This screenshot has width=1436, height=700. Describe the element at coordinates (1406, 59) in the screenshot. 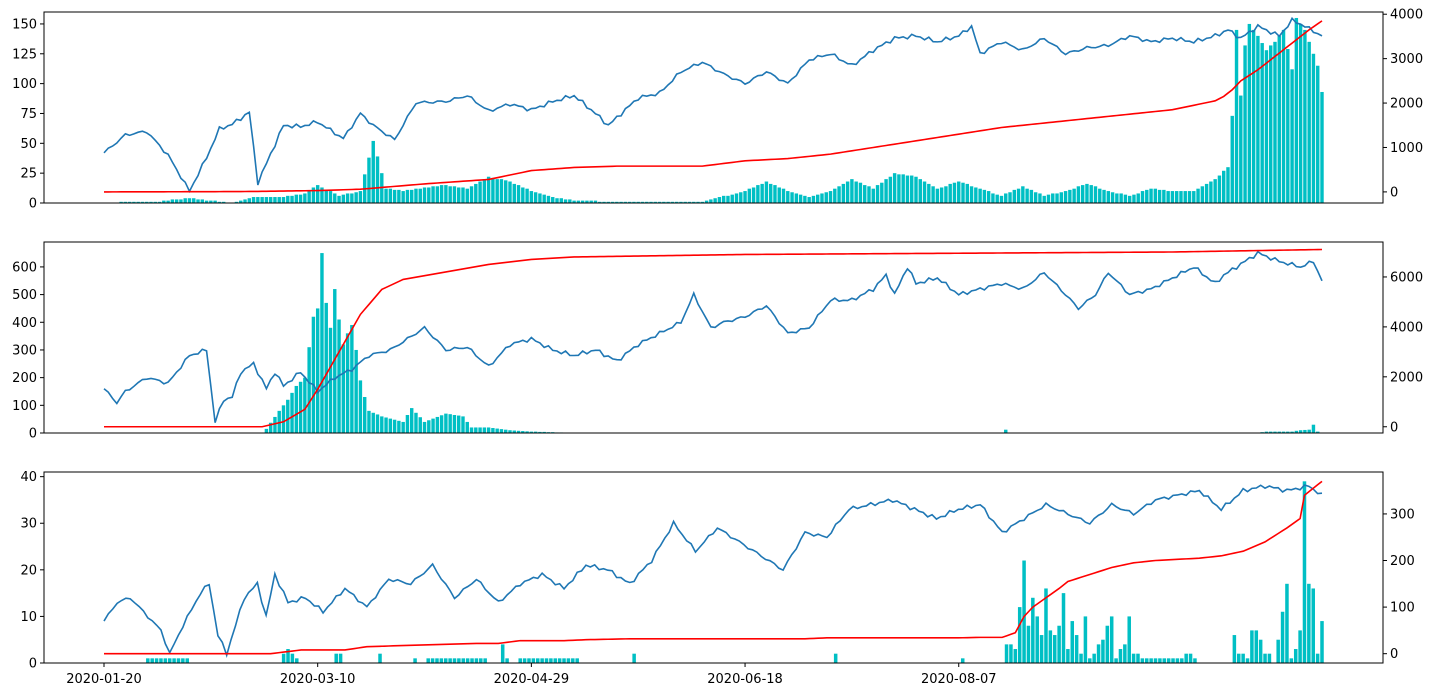

I see `y2-tick-label: 3000` at that location.